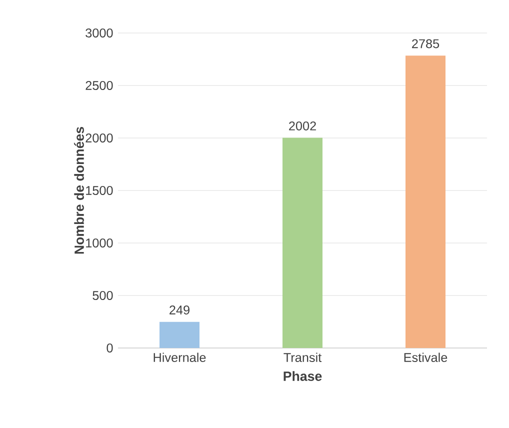 The width and height of the screenshot is (509, 428). I want to click on data-label: 2785, so click(426, 43).